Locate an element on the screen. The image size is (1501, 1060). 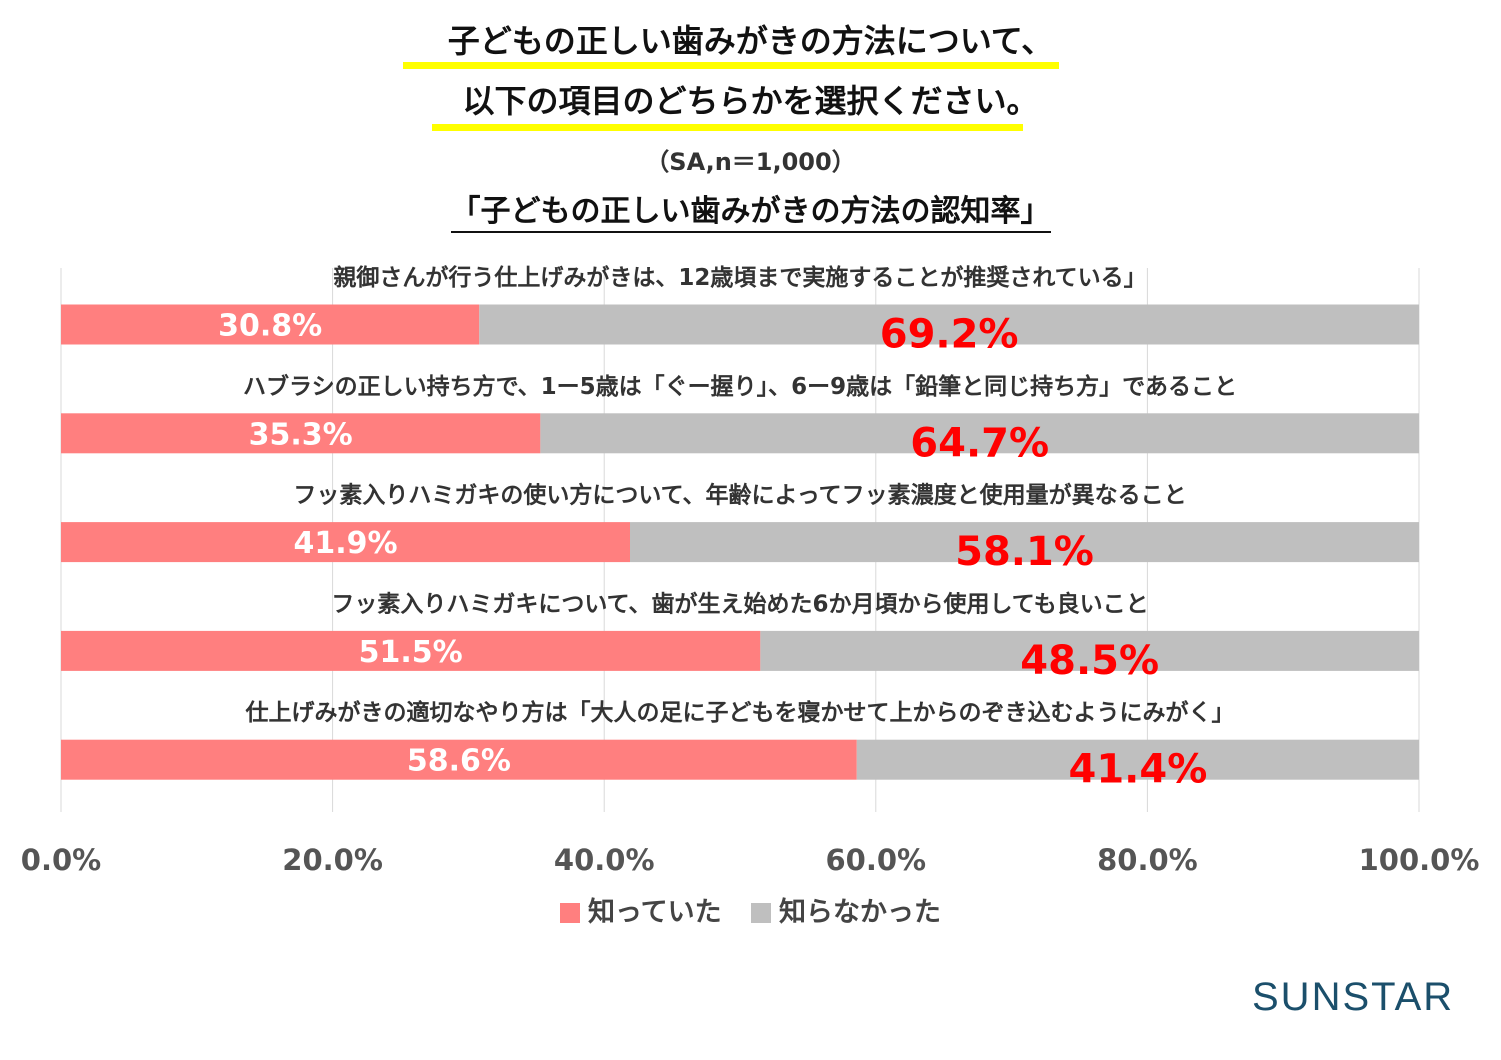
legend-label-didnt-know: 知らなかった is located at coordinates (860, 912).